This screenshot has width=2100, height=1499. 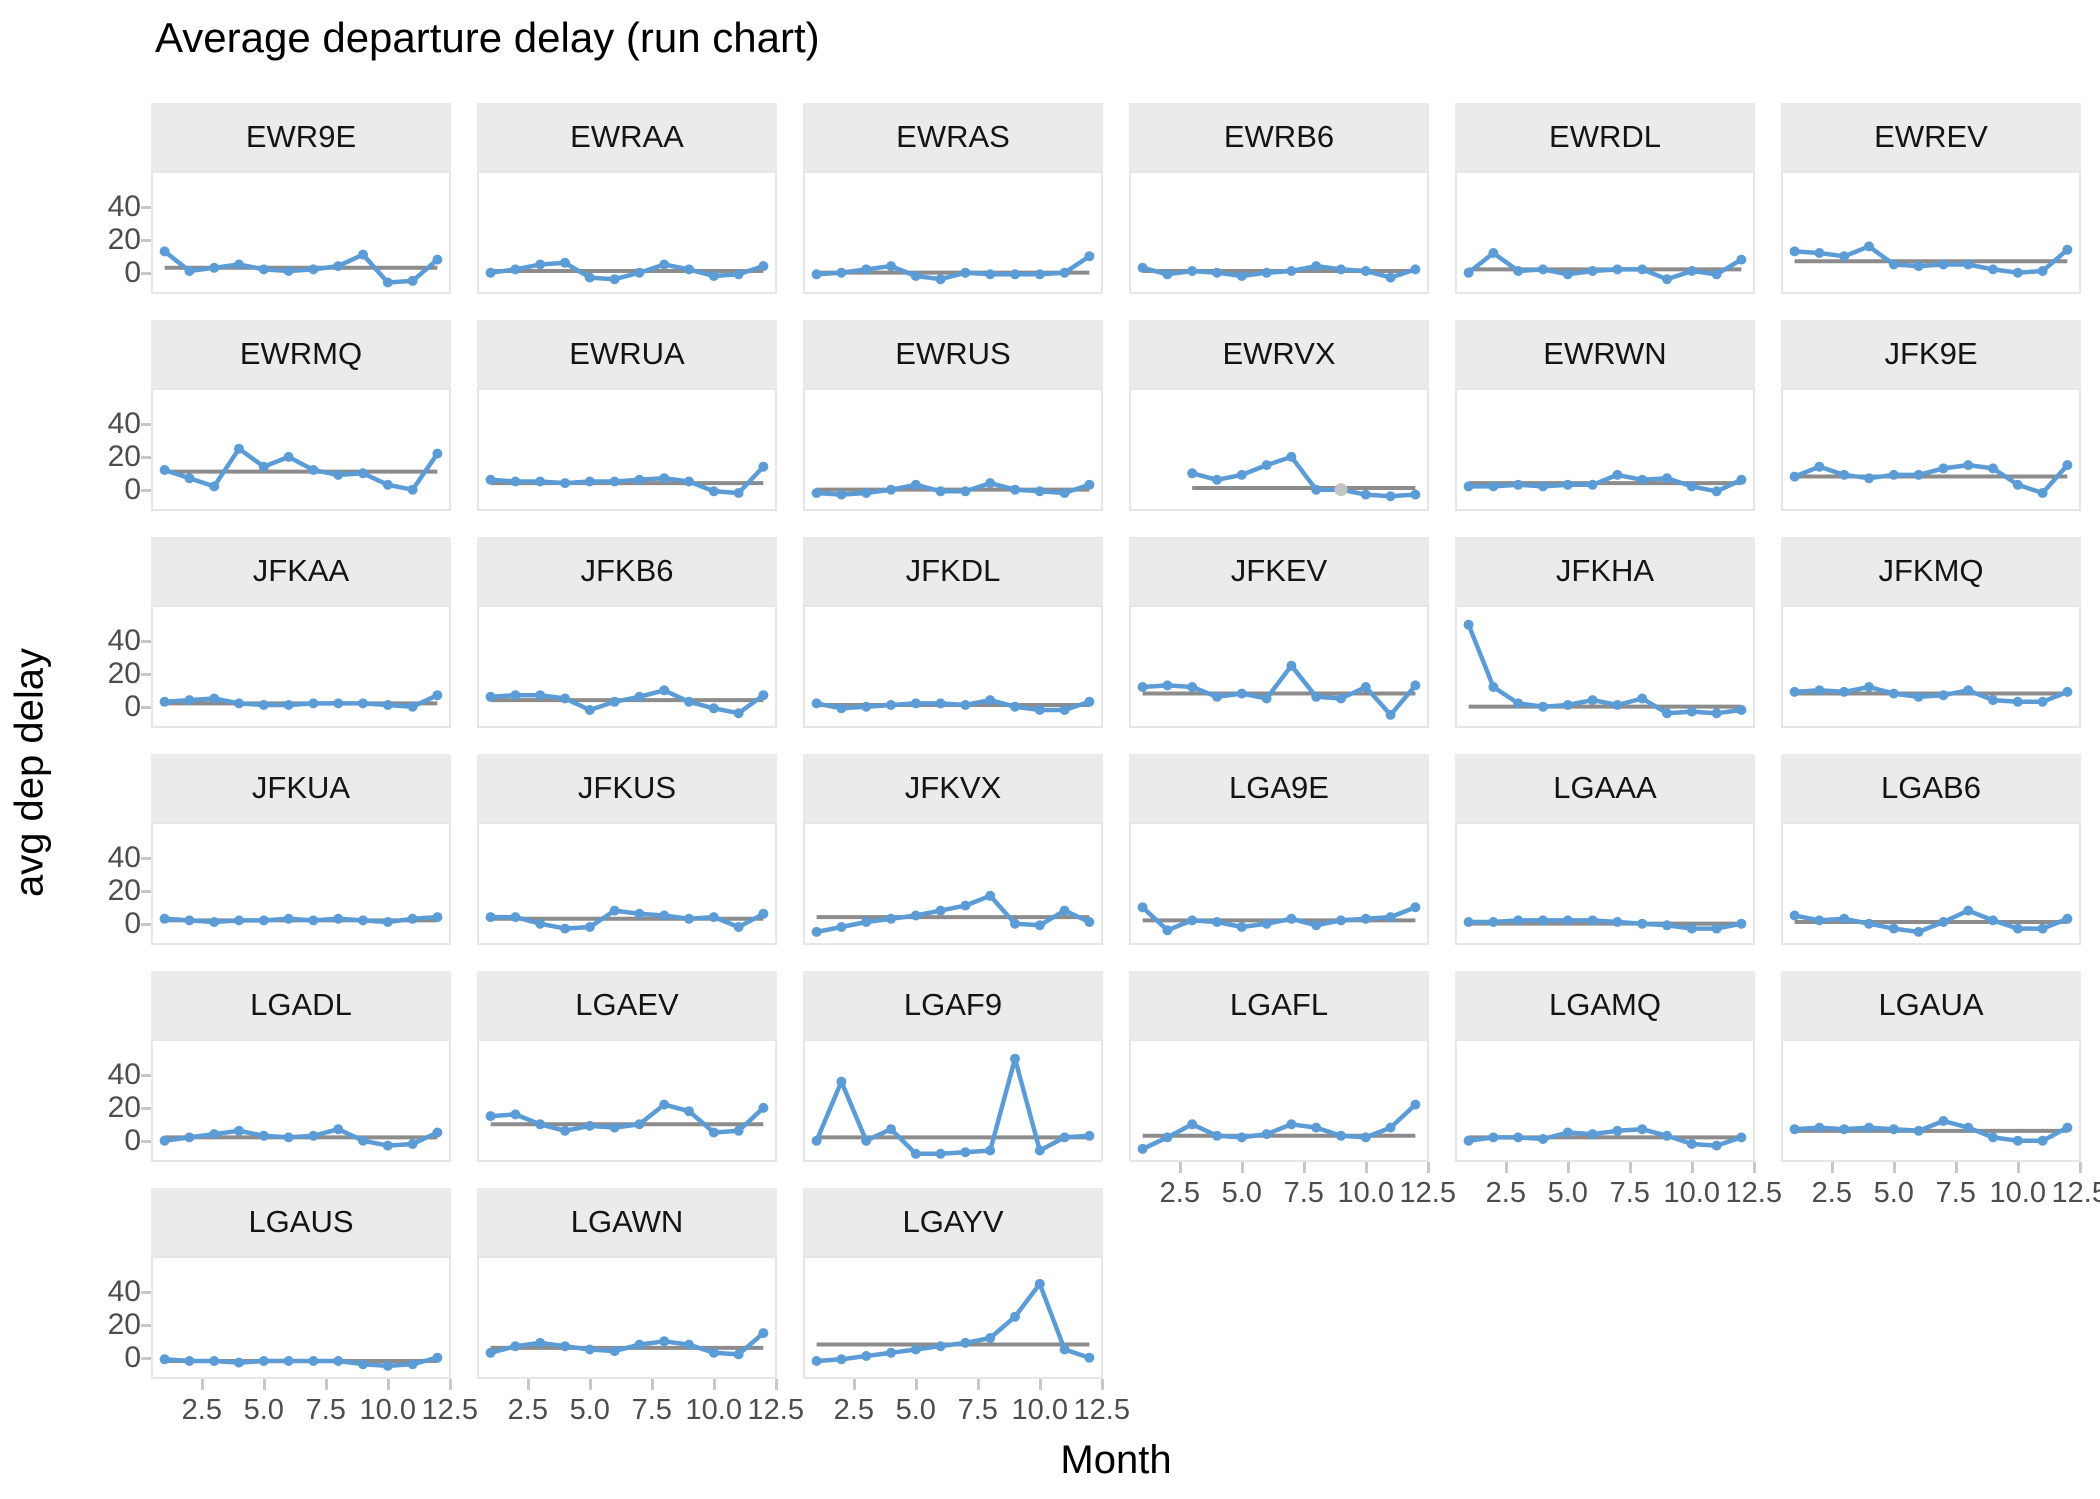 What do you see at coordinates (953, 632) in the screenshot?
I see `facet-JFKDL: JFKDL` at bounding box center [953, 632].